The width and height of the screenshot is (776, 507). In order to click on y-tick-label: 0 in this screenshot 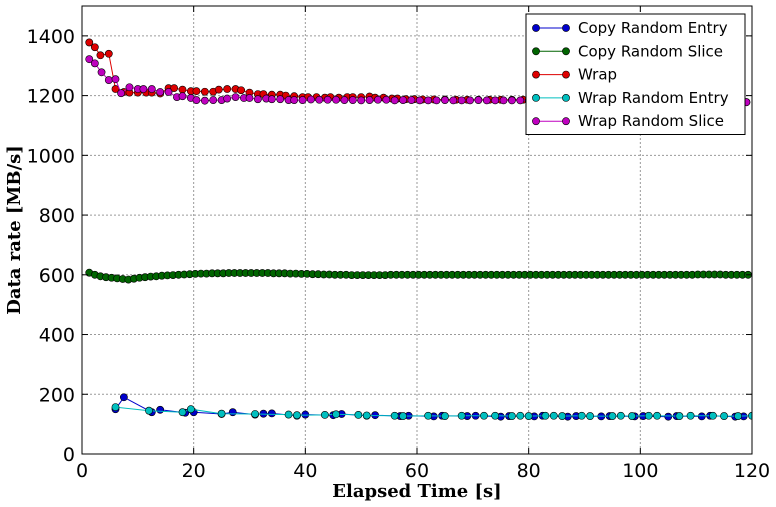, I will do `click(69, 455)`.